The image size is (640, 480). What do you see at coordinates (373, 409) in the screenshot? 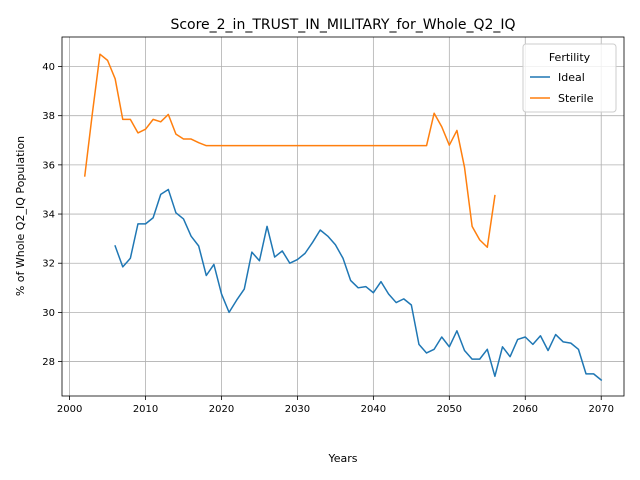
I see `x-tick-label: 2040` at bounding box center [373, 409].